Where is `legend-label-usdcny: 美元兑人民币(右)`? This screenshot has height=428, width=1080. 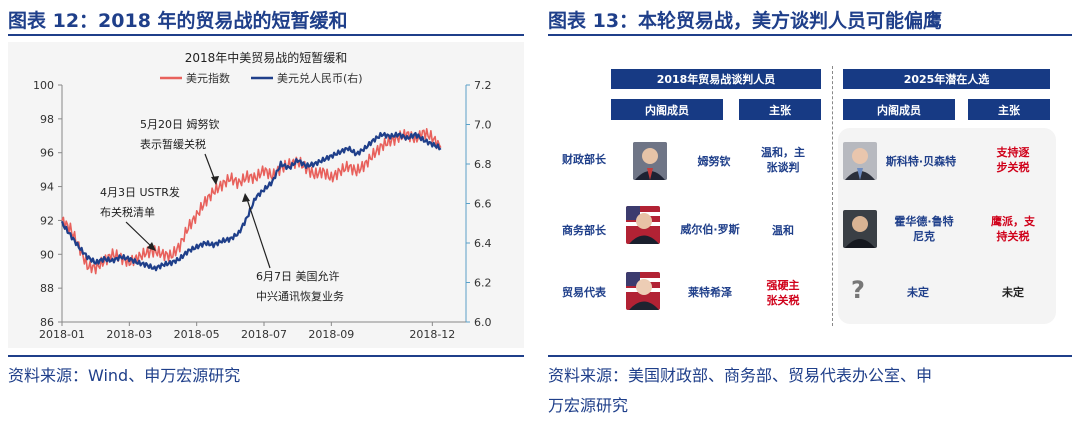 legend-label-usdcny: 美元兑人民币(右) is located at coordinates (320, 78).